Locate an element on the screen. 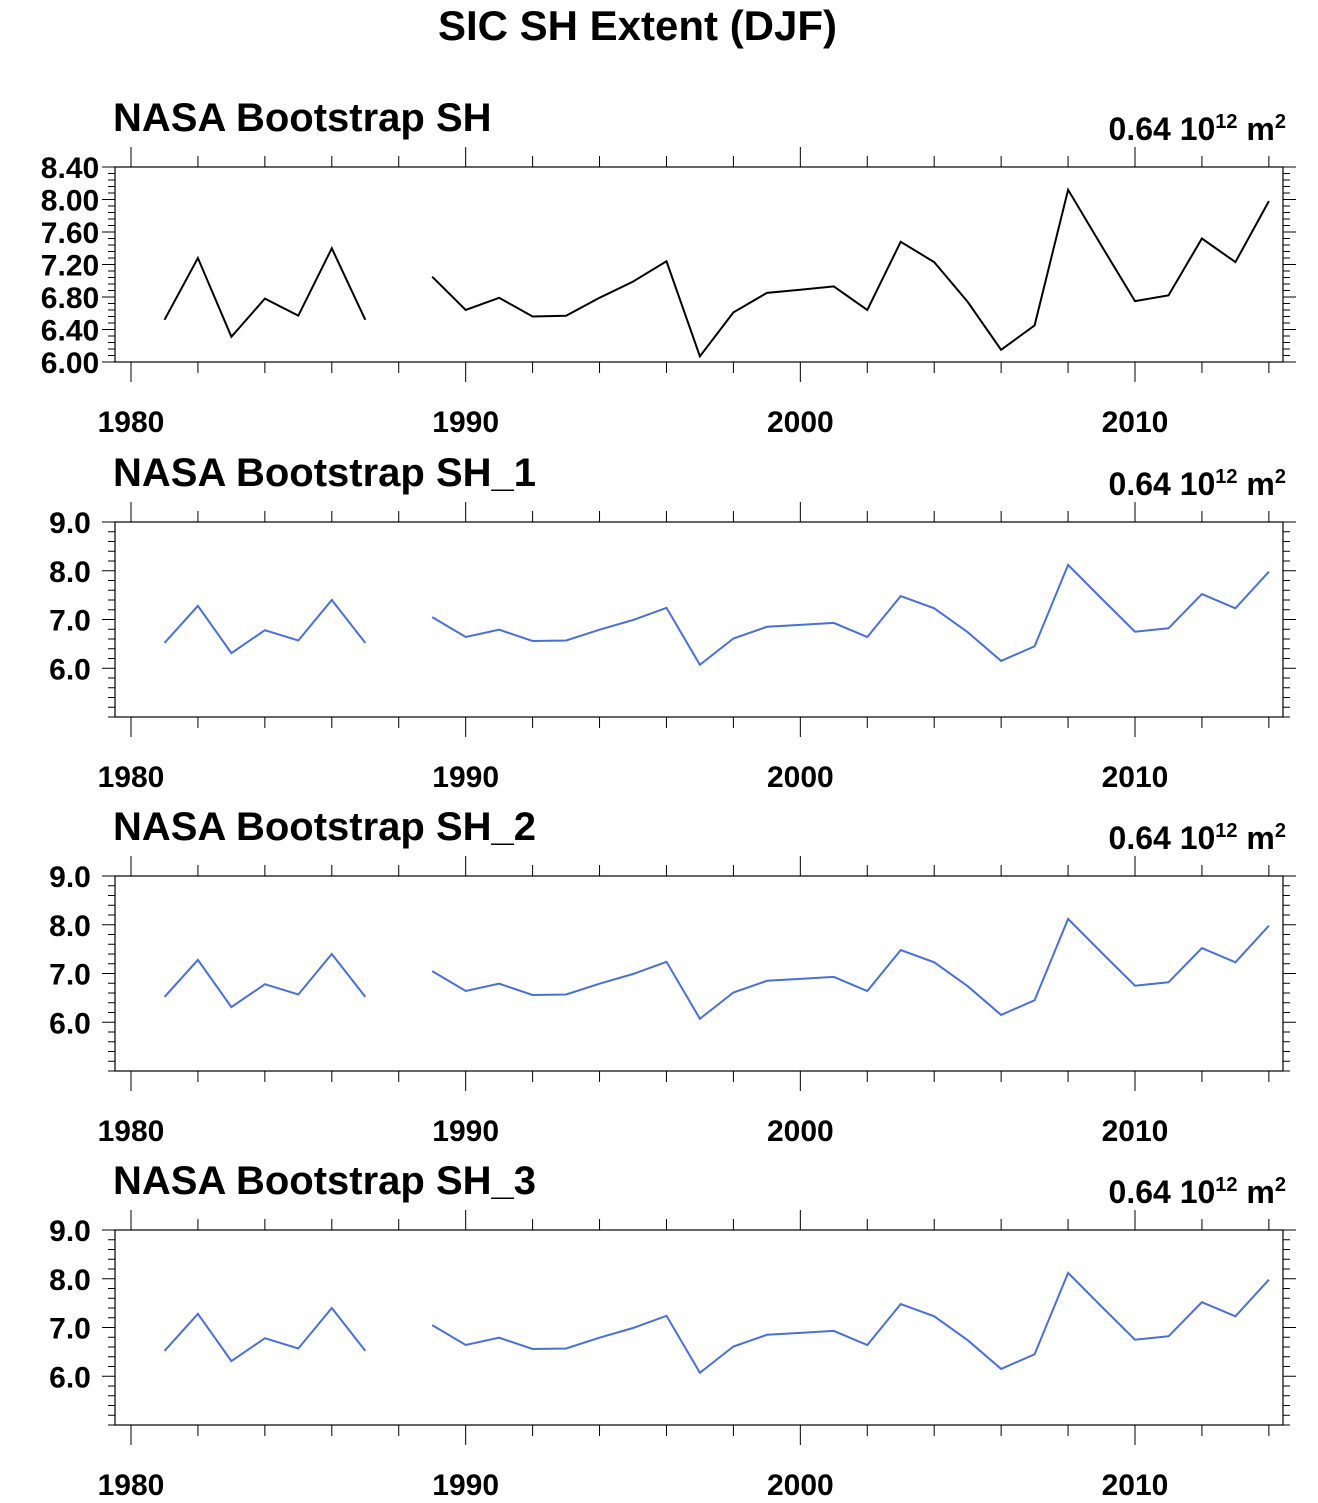 The width and height of the screenshot is (1318, 1503). y-tick-label: 8.40 is located at coordinates (70, 168).